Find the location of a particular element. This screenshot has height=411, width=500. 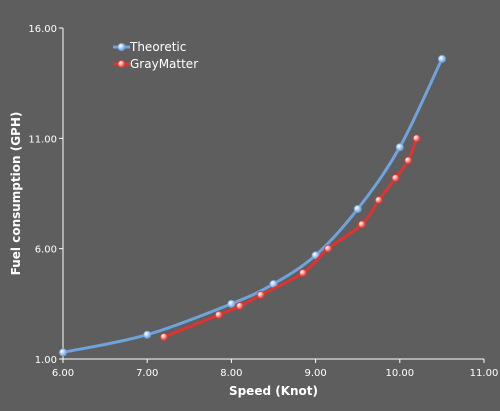

x-tick-label: 10.00 is located at coordinates (399, 373).